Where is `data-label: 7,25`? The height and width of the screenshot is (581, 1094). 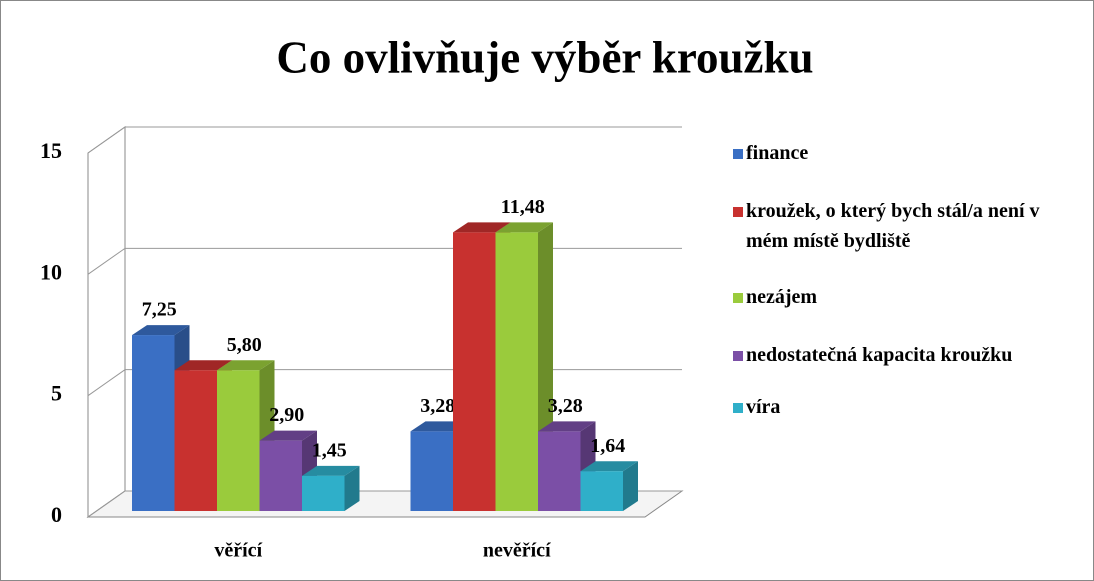 data-label: 7,25 is located at coordinates (159, 310).